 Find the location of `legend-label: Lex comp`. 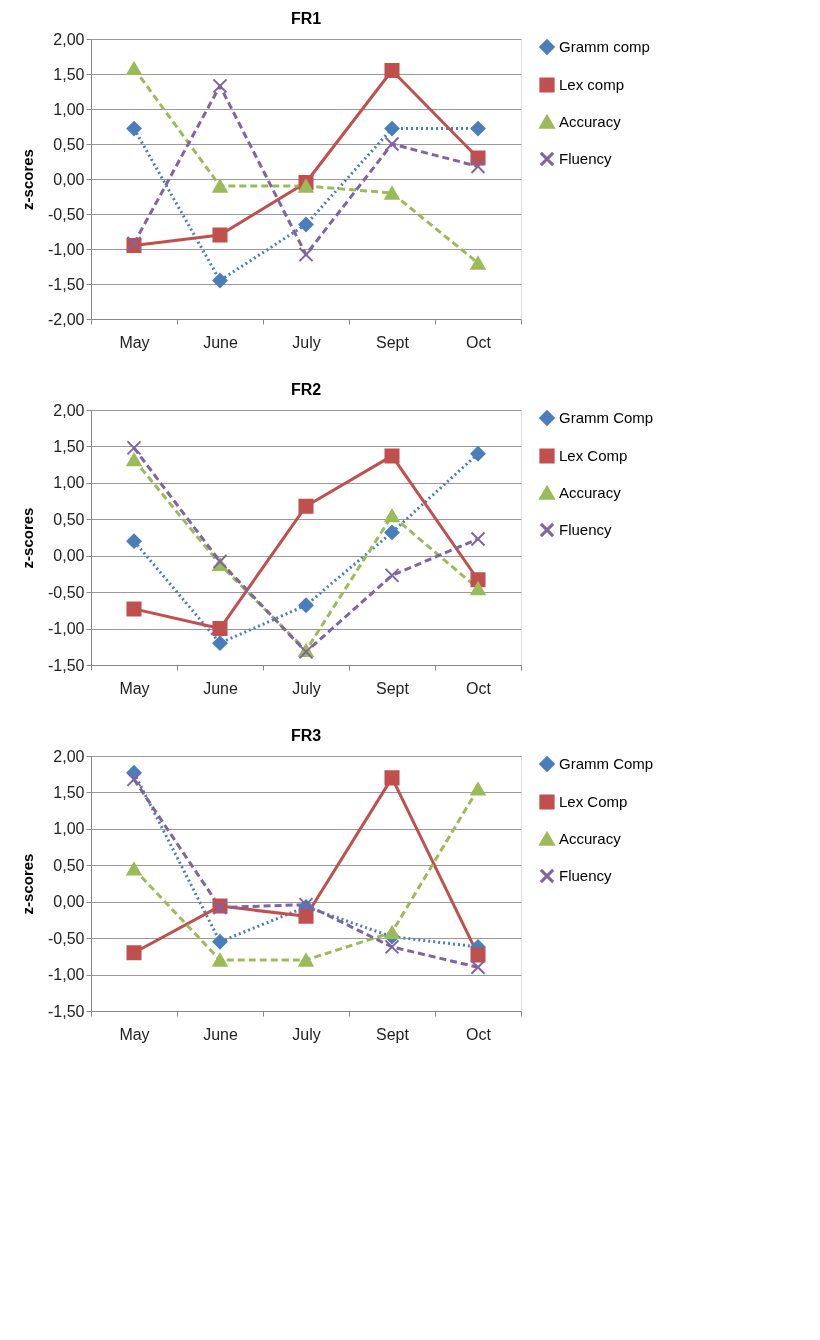

legend-label: Lex comp is located at coordinates (592, 84).